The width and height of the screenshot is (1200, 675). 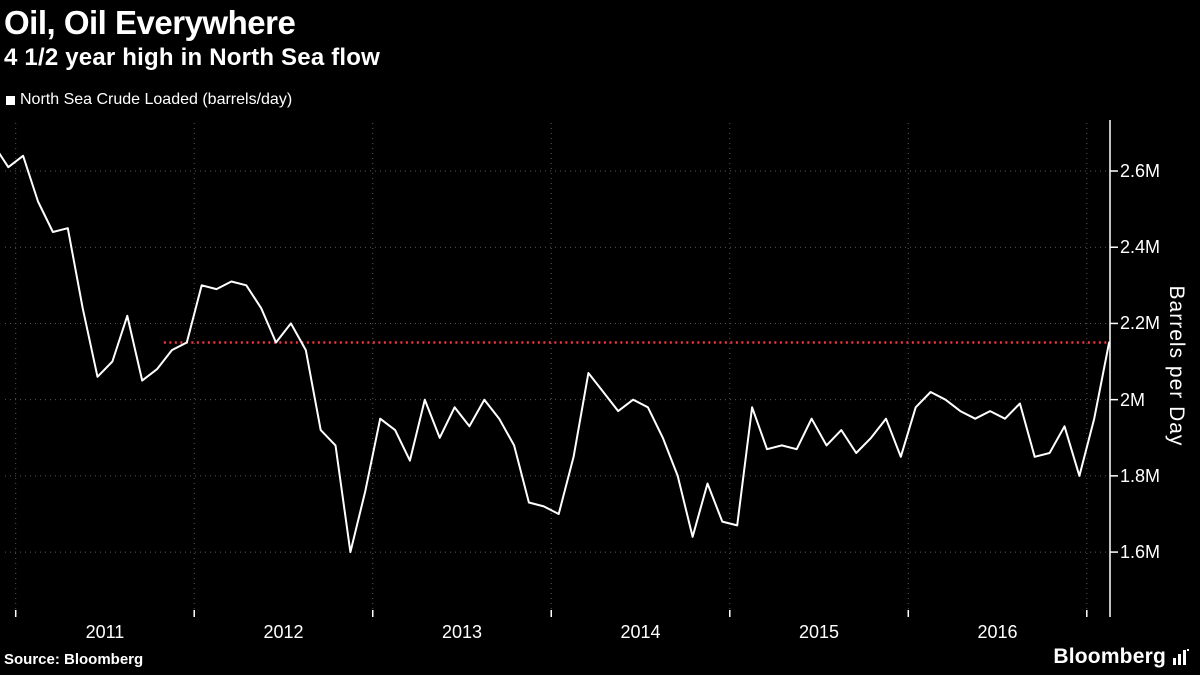 I want to click on y-tick-label: 2.4M, so click(x=1140, y=247).